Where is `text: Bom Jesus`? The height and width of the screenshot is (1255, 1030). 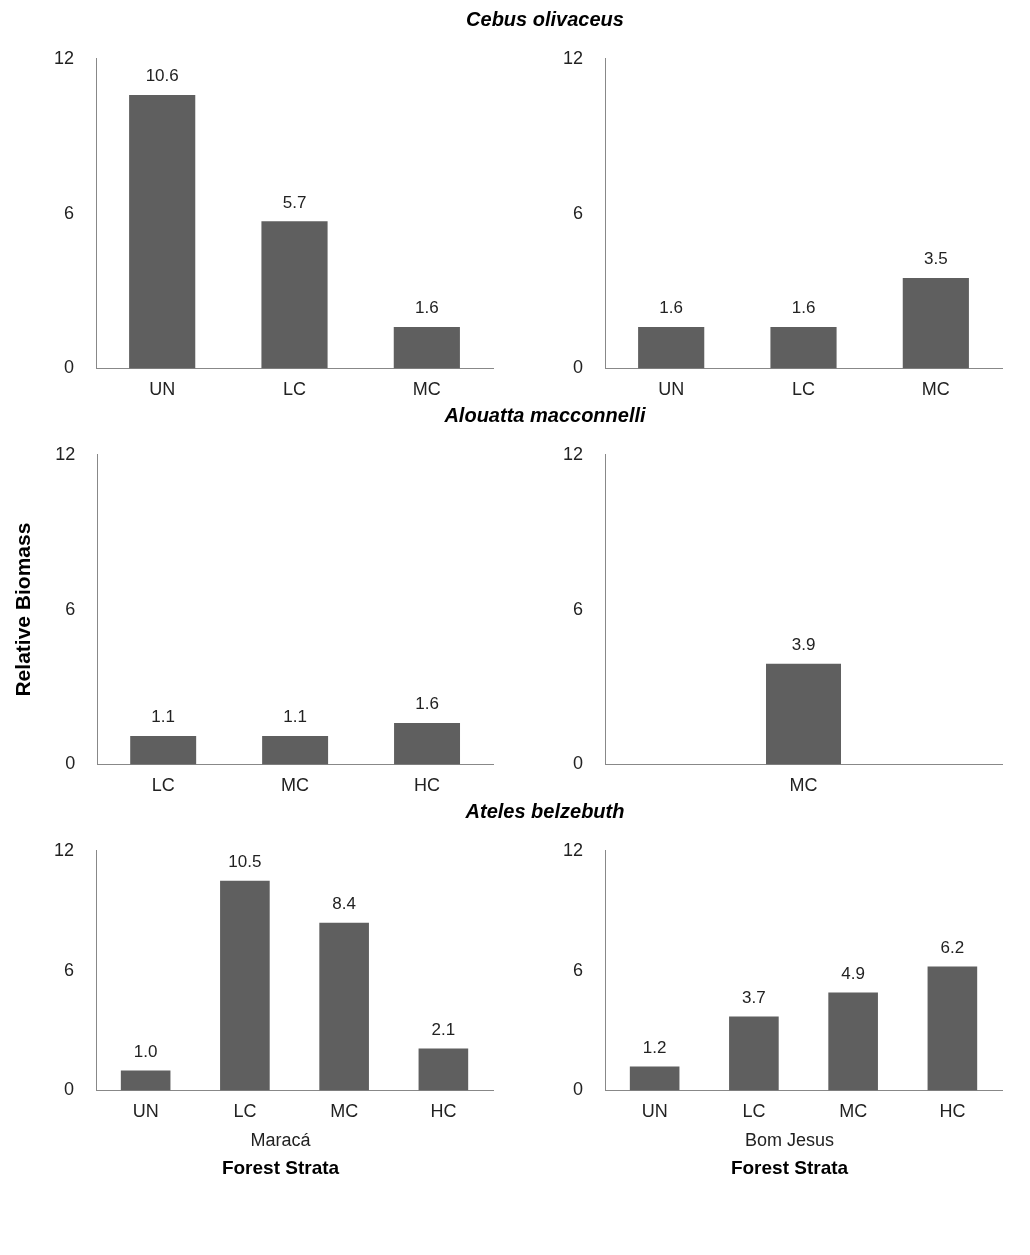 text: Bom Jesus is located at coordinates (789, 1140).